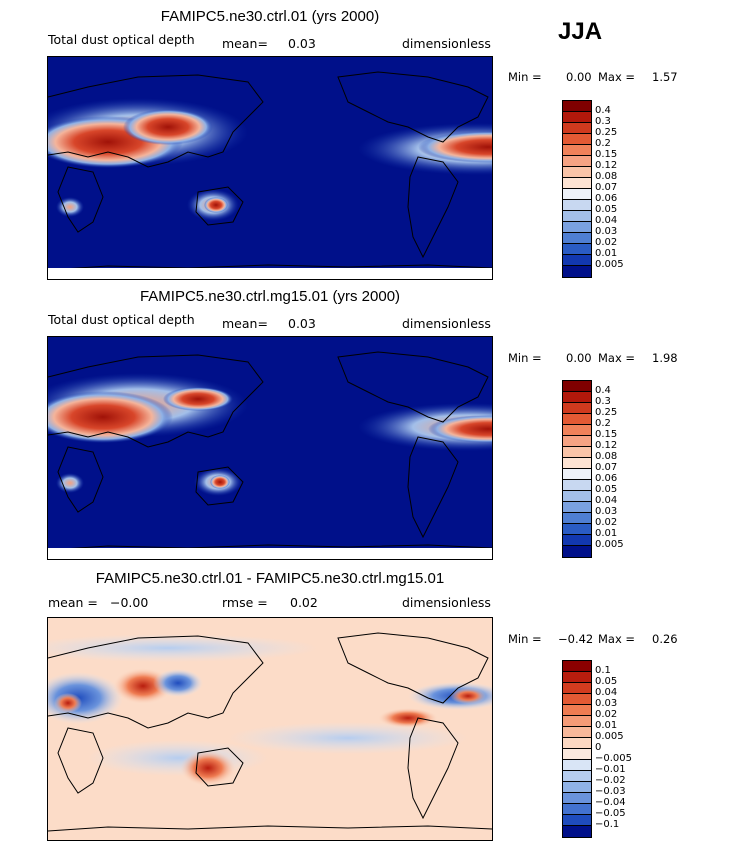 The width and height of the screenshot is (733, 850). Describe the element at coordinates (129, 602) in the screenshot. I see `panel3-mean-value: −0.00` at that location.